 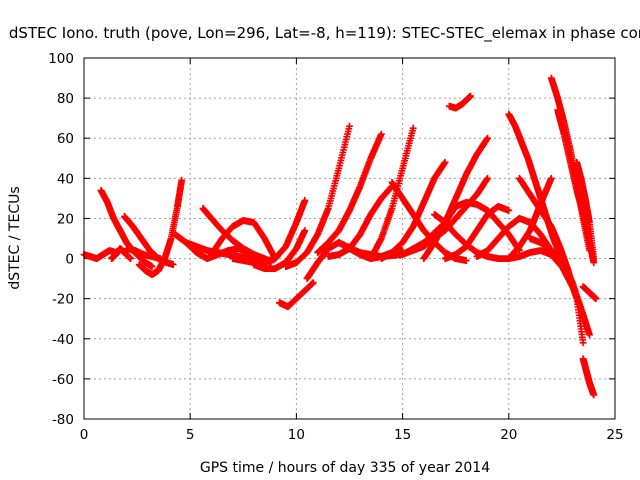 I want to click on y-axis-label: dSTEC / TECUs, so click(x=15, y=237).